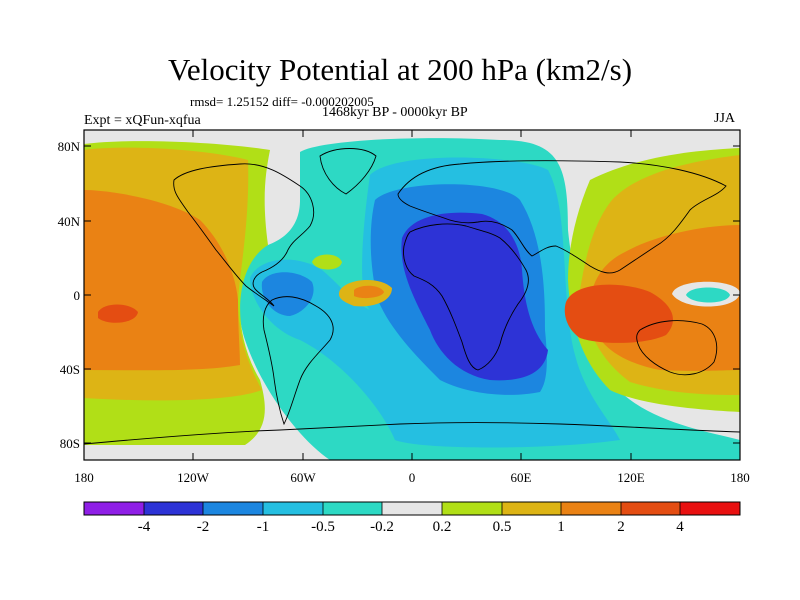  I want to click on coast-greenland, so click(348, 171).